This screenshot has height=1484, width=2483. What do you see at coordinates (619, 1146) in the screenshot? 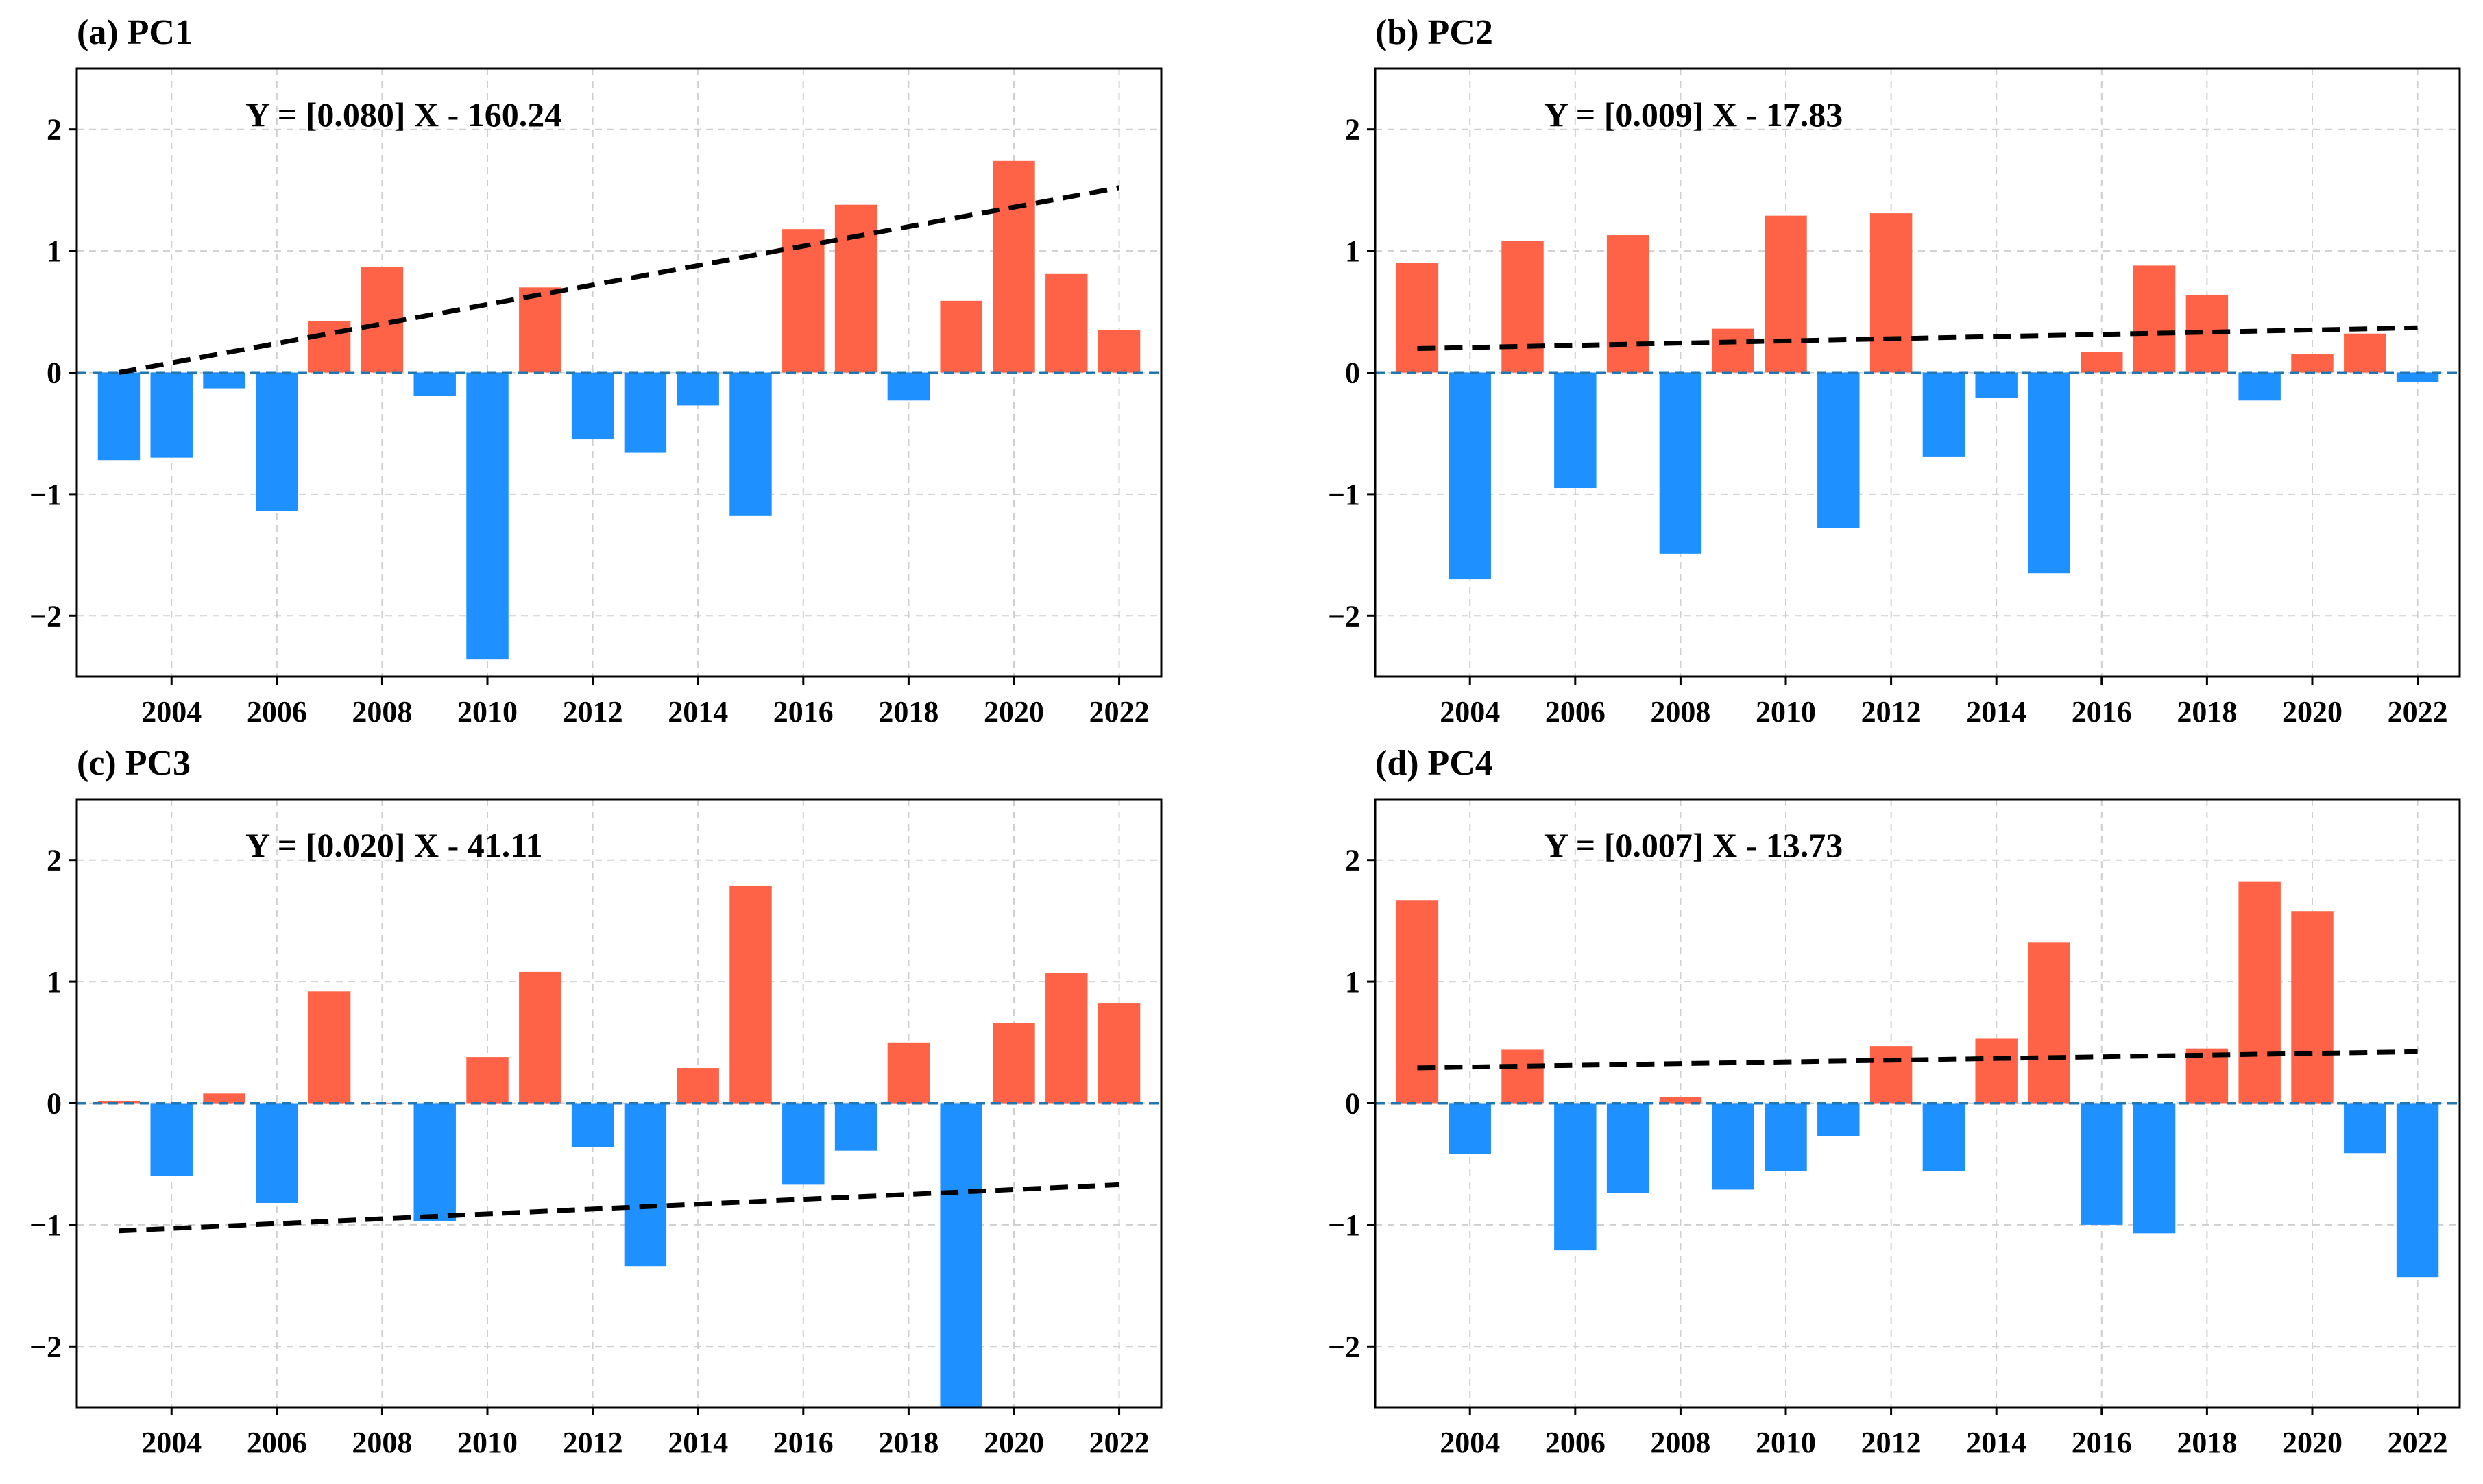
I see `bars-pc3` at bounding box center [619, 1146].